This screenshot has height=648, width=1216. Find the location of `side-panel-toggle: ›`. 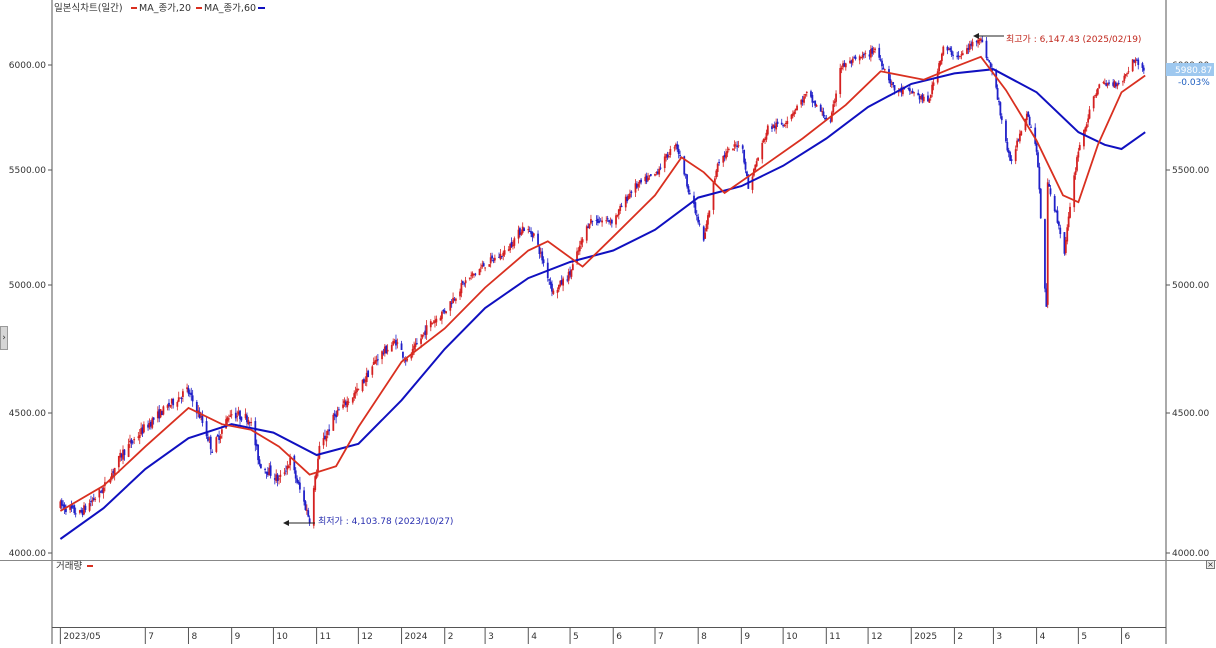

side-panel-toggle: › is located at coordinates (4, 338).